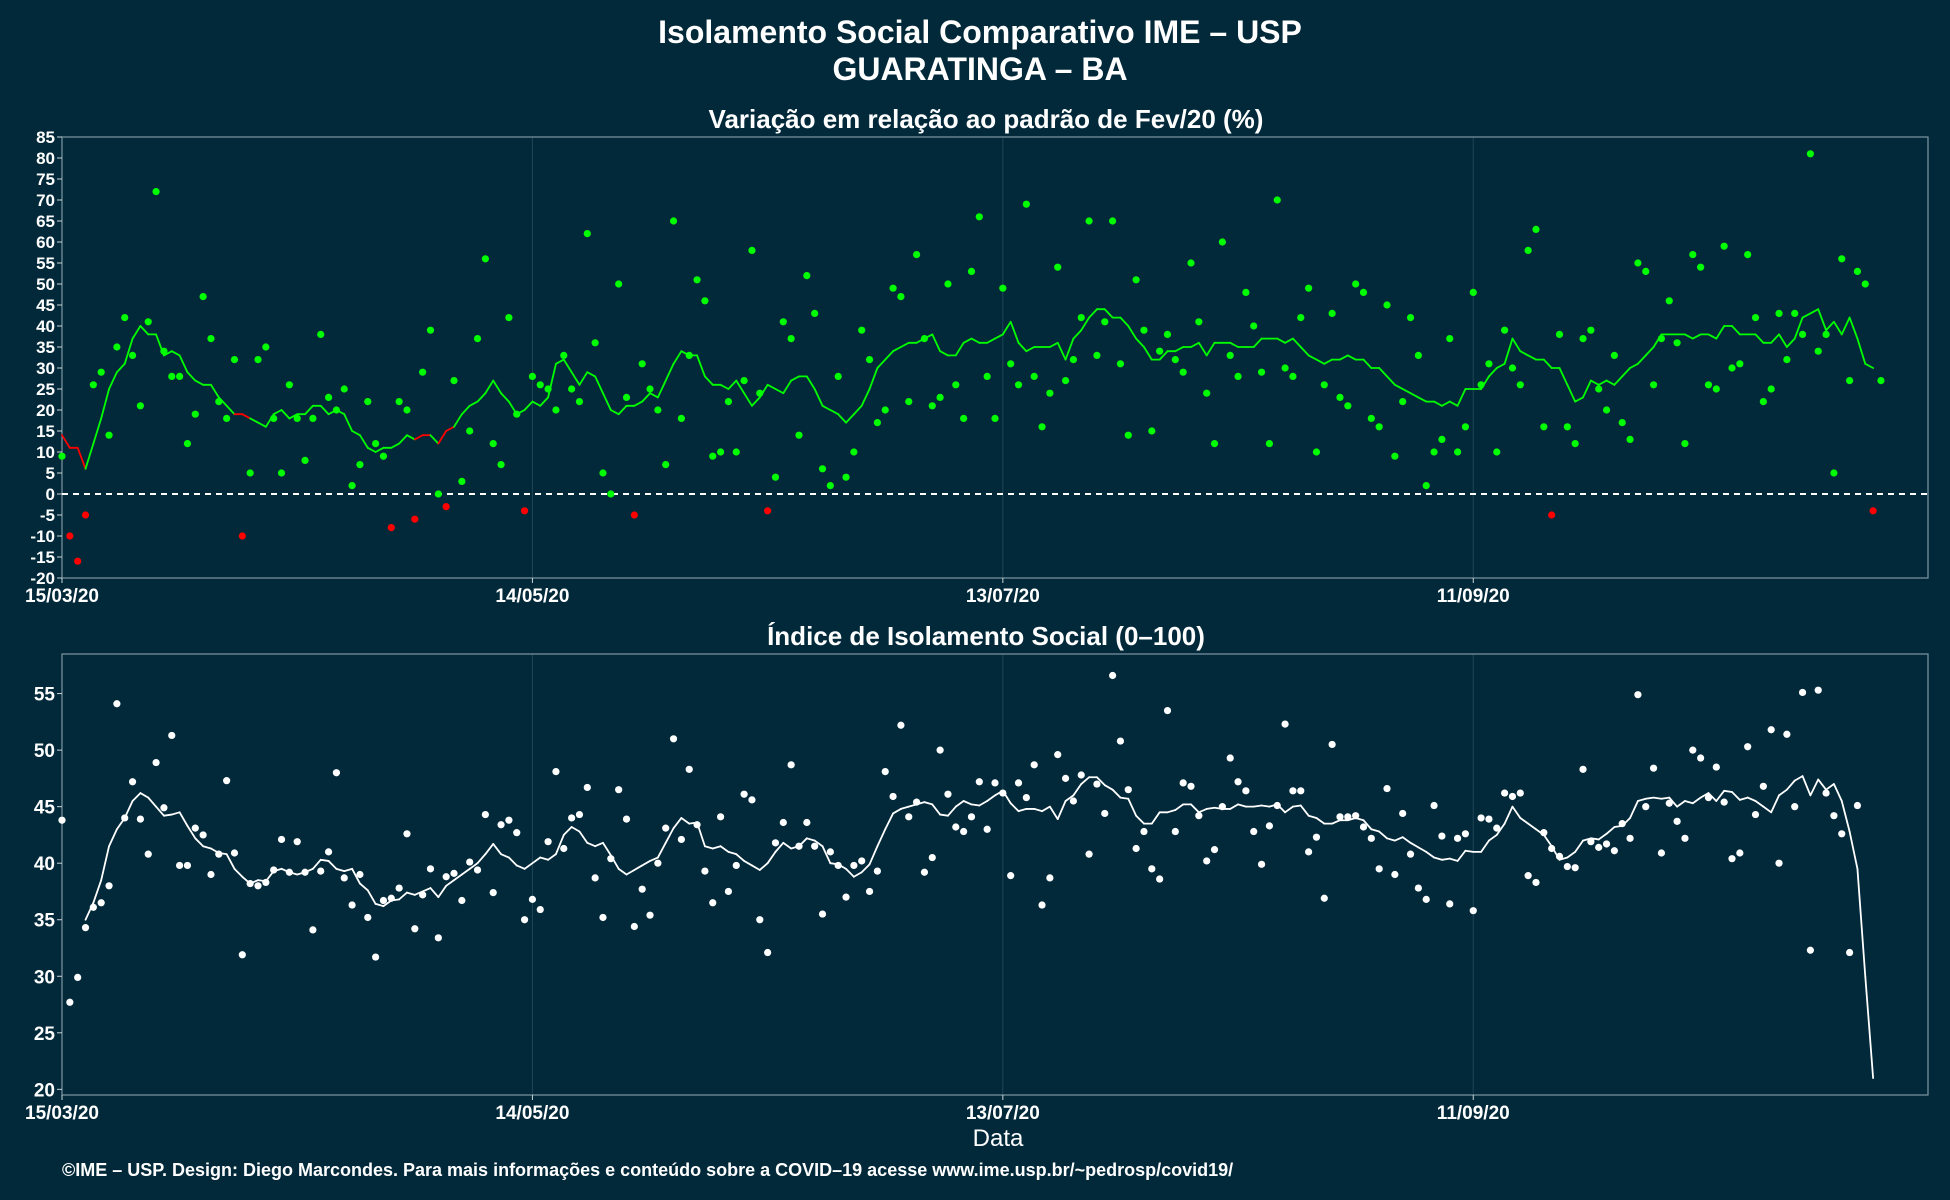 The height and width of the screenshot is (1200, 1950). I want to click on y-tick-label: 15, so click(45, 431).